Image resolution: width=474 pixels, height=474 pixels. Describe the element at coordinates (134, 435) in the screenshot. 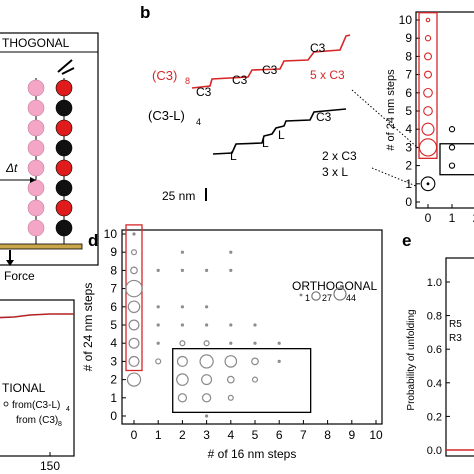

I see `chart-d-xtick-label: 0` at that location.